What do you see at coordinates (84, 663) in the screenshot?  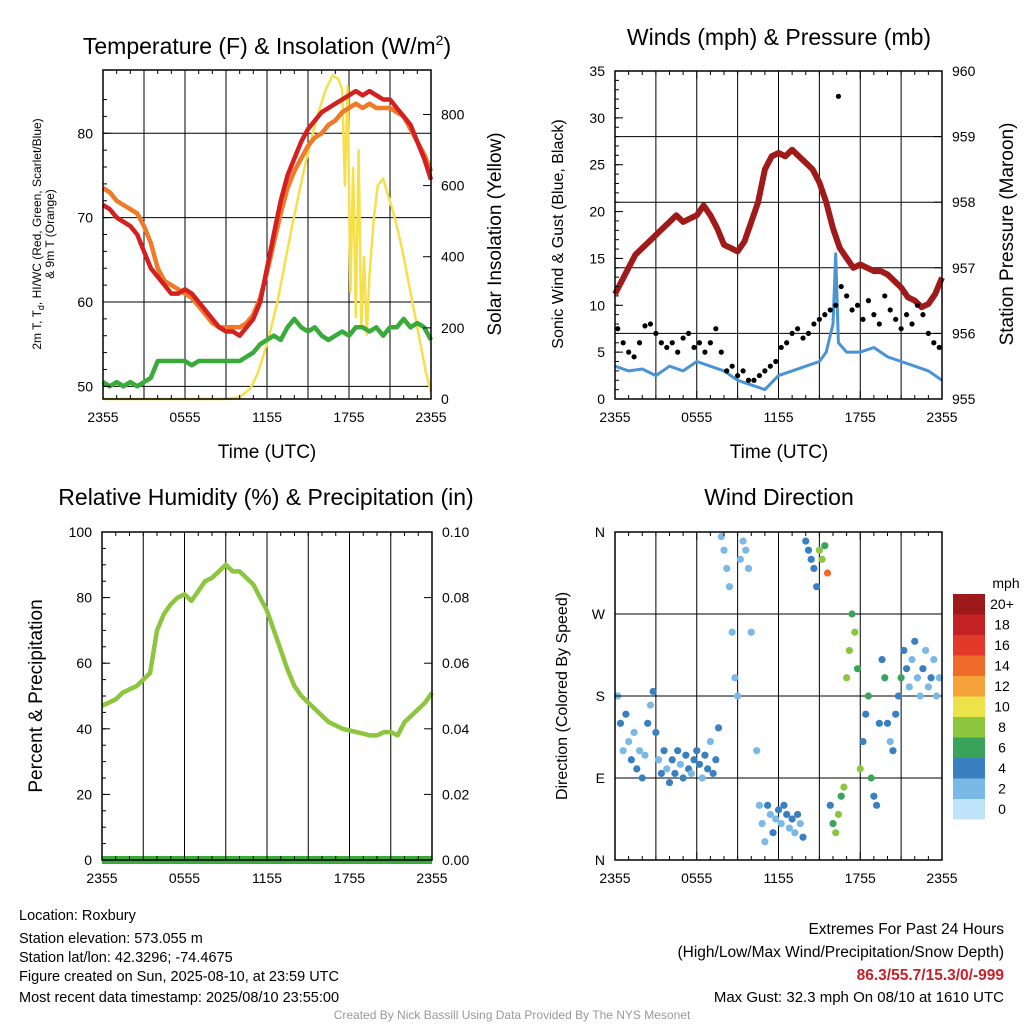 I see `y-tick-label: 60` at bounding box center [84, 663].